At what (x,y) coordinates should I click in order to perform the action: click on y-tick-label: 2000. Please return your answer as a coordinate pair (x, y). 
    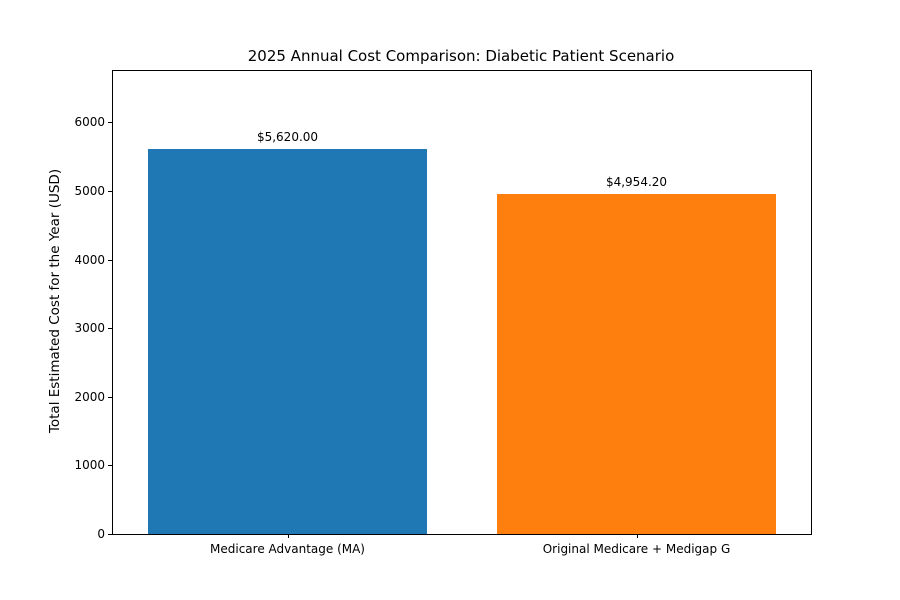
    Looking at the image, I should click on (89, 396).